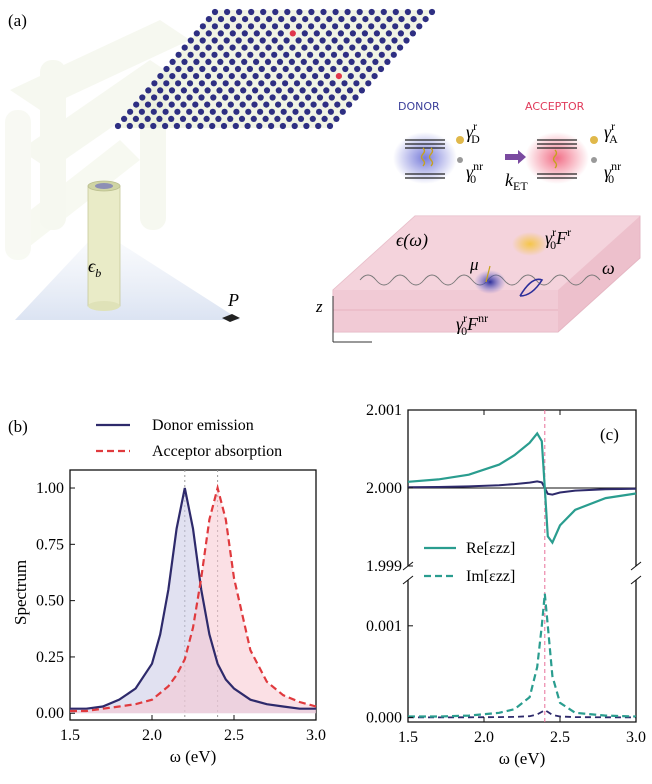  I want to click on x-axis-label: ω (eV), so click(522, 758).